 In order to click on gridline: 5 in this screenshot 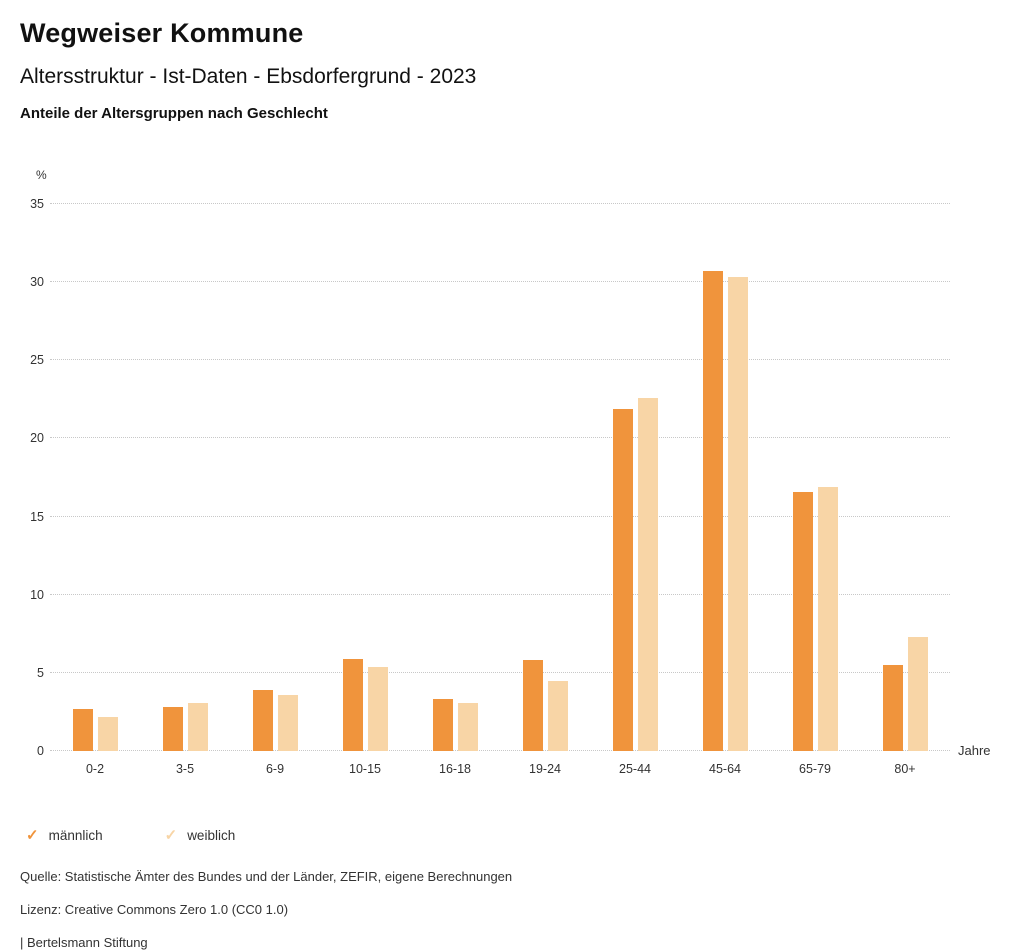, I will do `click(493, 673)`.